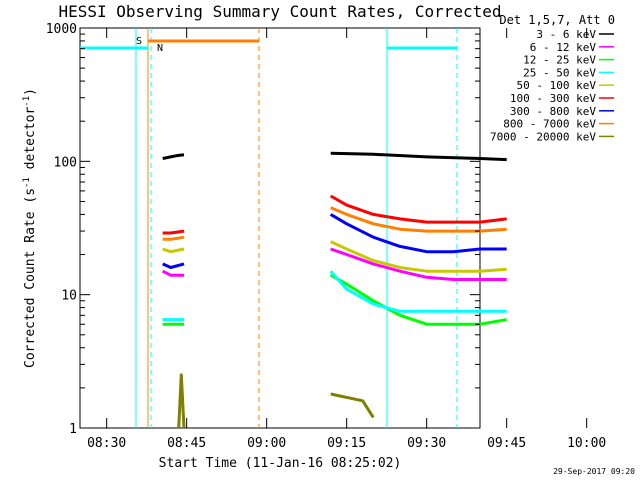 Image resolution: width=640 pixels, height=480 pixels. Describe the element at coordinates (543, 136) in the screenshot. I see `legend-label-8: 7000 - 20000 keV` at that location.